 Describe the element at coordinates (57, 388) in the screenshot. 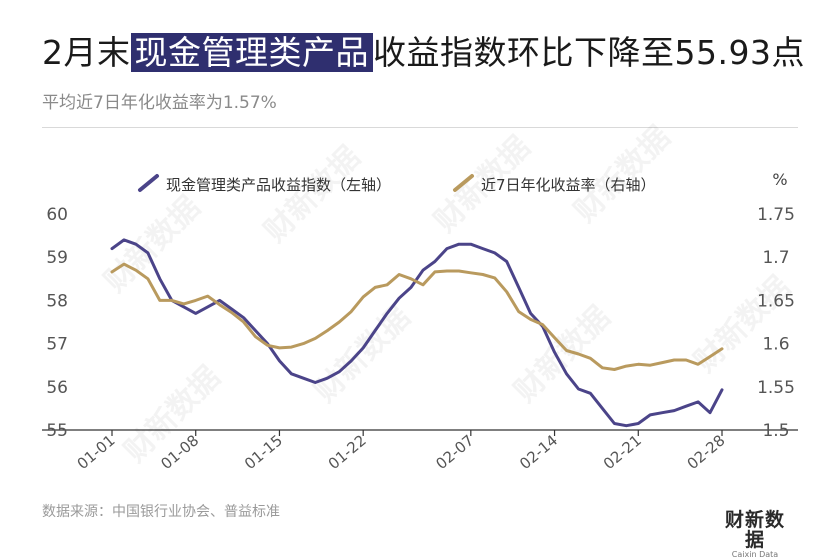

I see `left-tick-label-1: 56` at that location.